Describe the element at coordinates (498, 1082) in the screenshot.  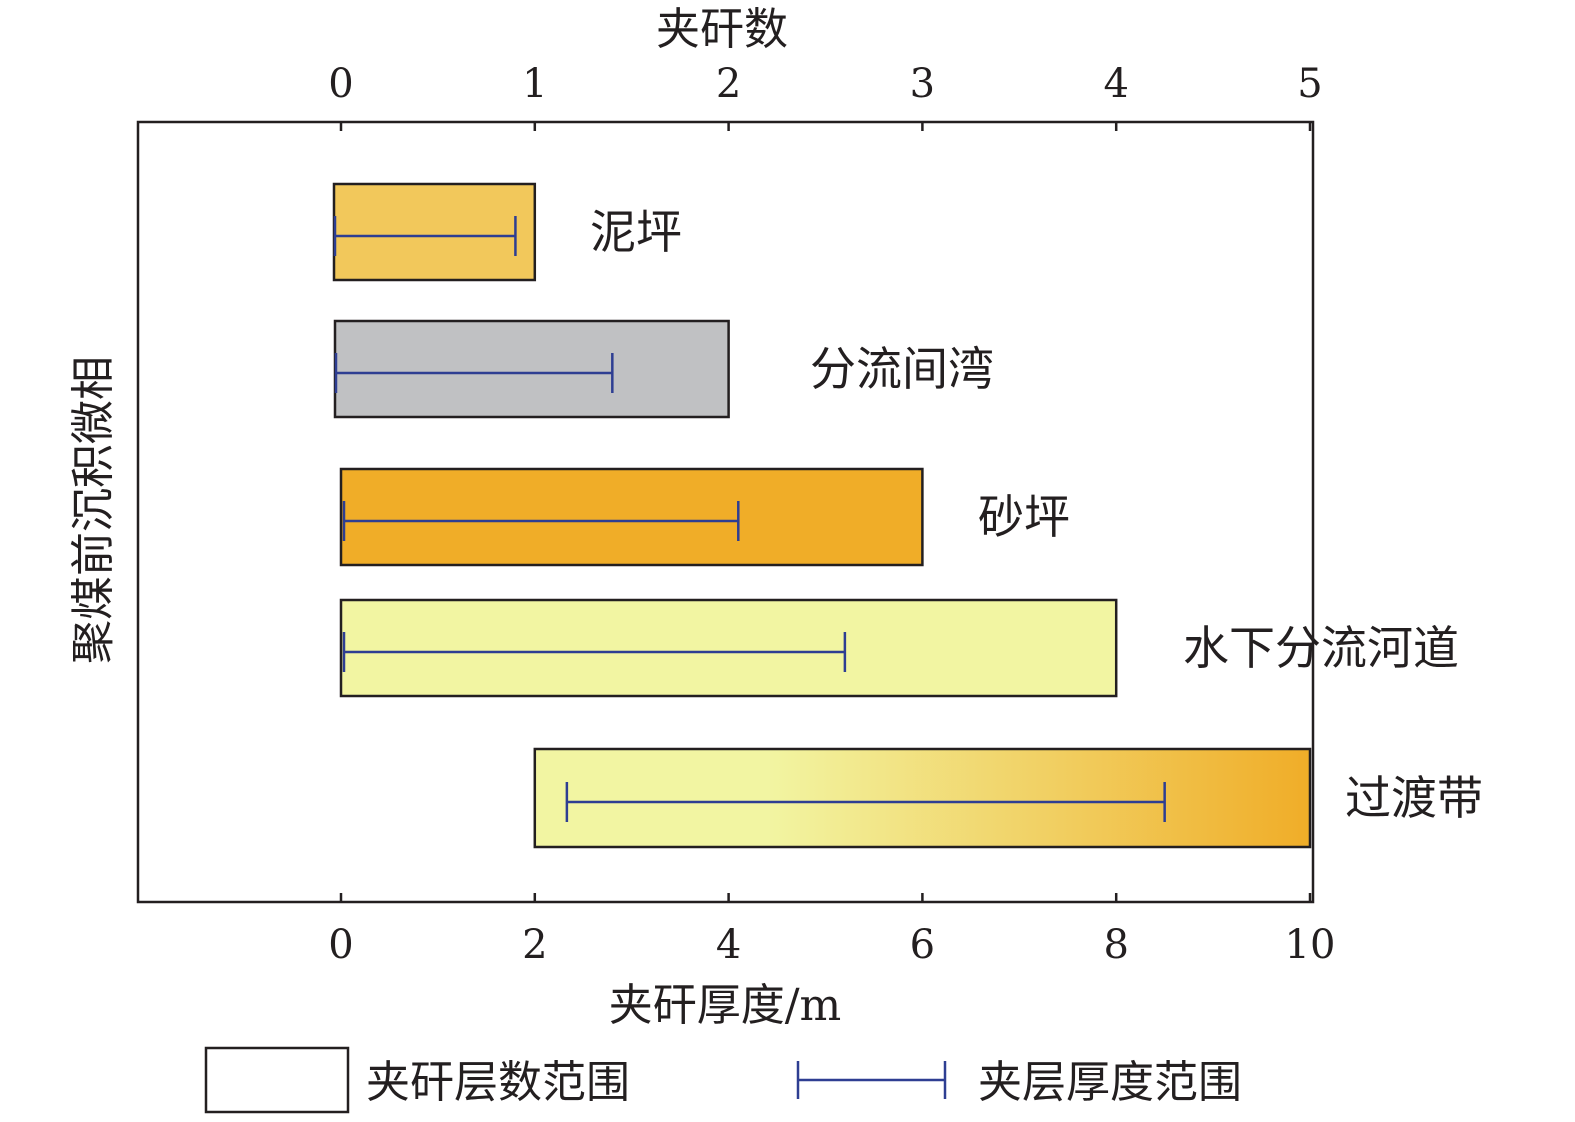
I see `legend-label-count: 夹矸层数范围` at that location.